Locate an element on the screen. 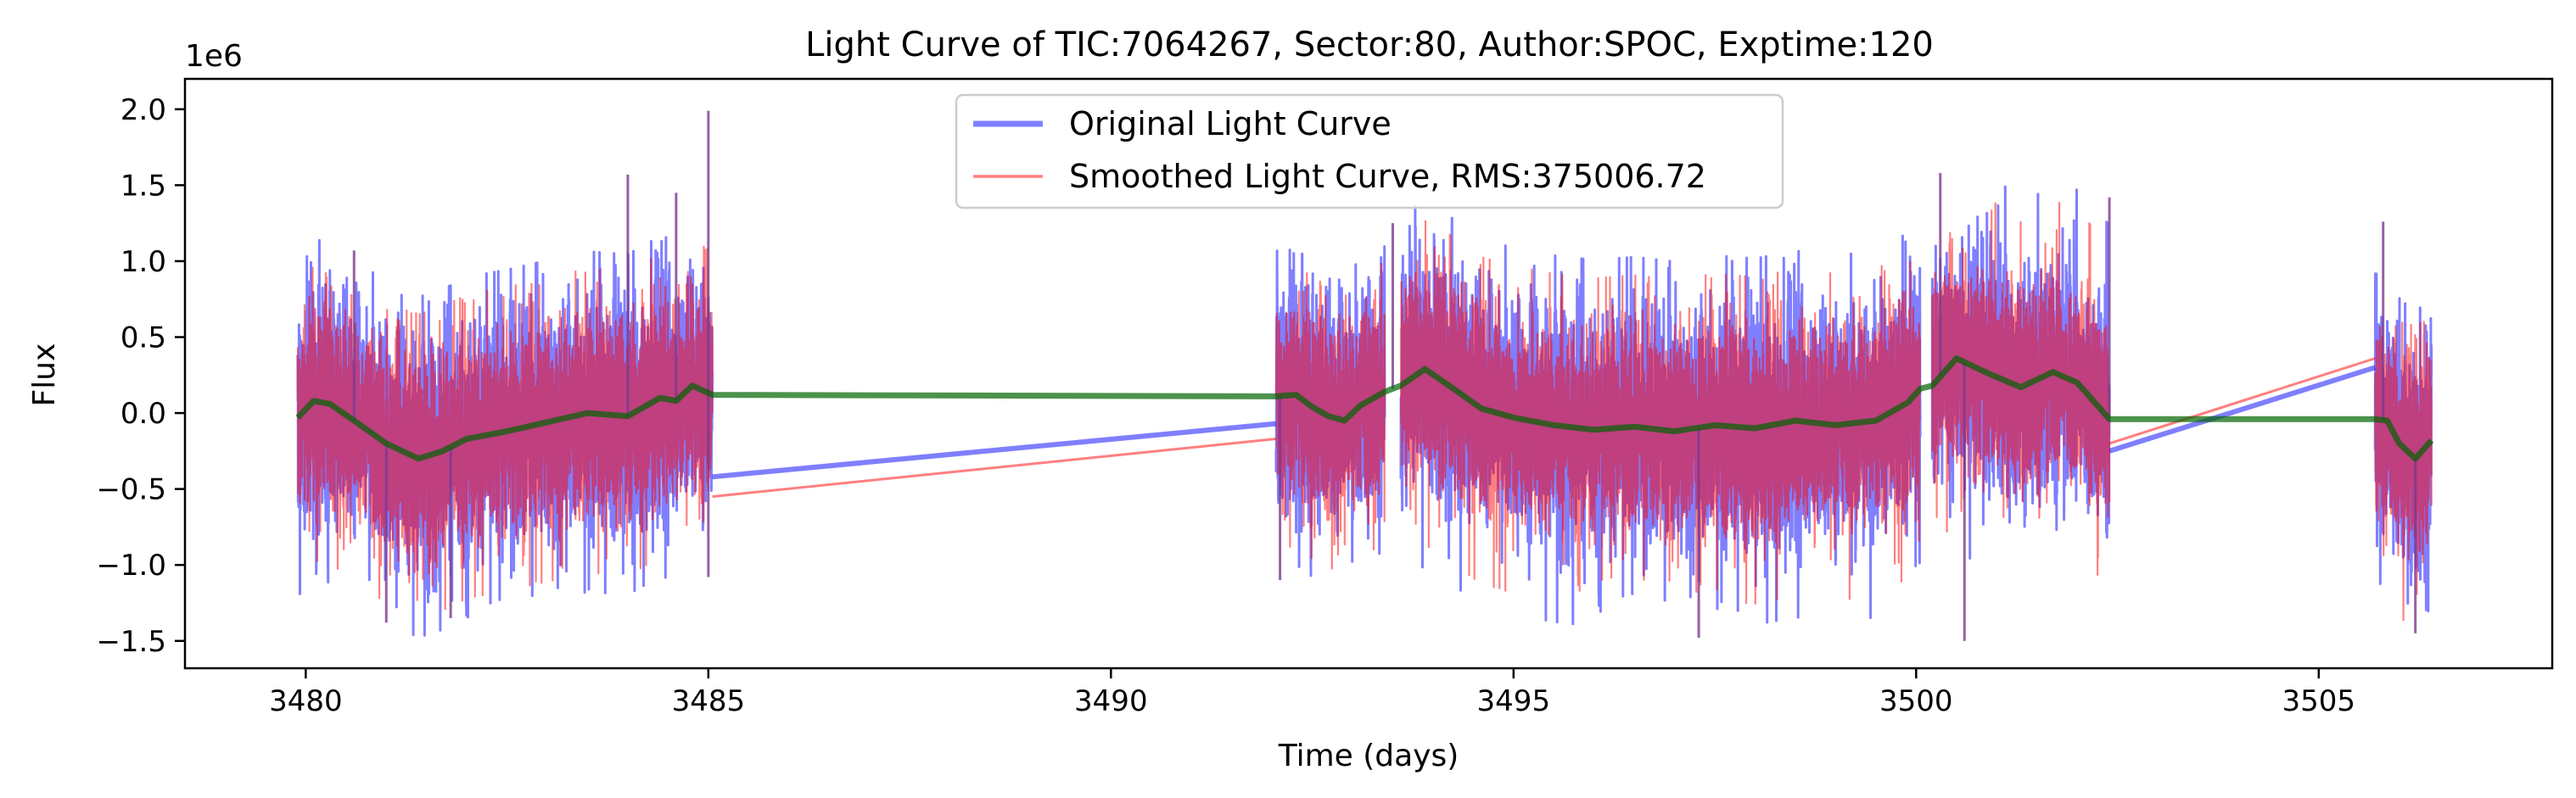 The image size is (2576, 798). y-tick-label: 0.0 is located at coordinates (143, 414).